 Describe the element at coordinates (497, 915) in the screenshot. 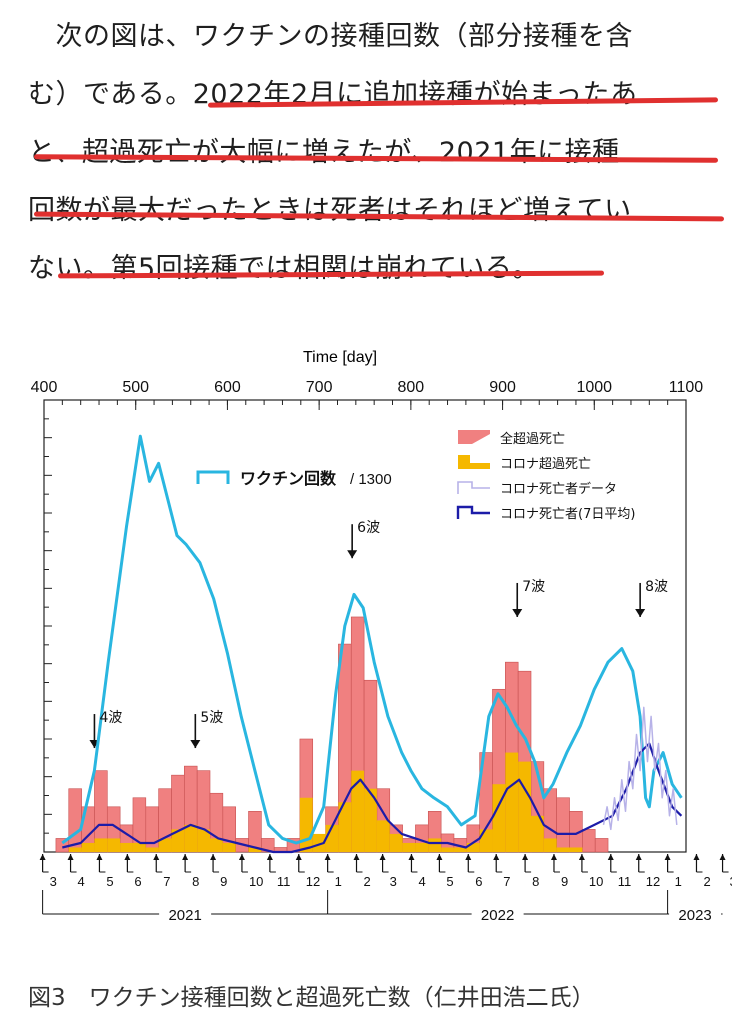

I see `year-label: 2022` at that location.